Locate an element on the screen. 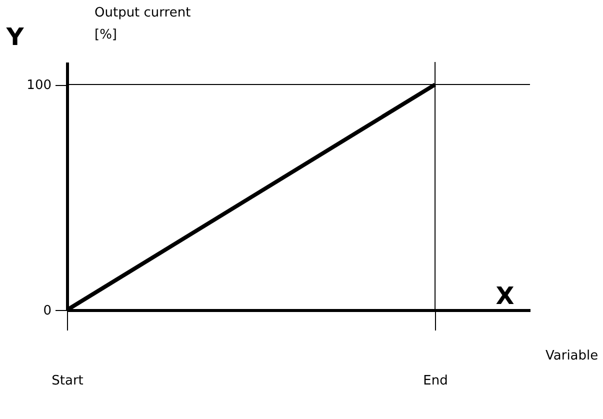  text: Y is located at coordinates (14, 37).